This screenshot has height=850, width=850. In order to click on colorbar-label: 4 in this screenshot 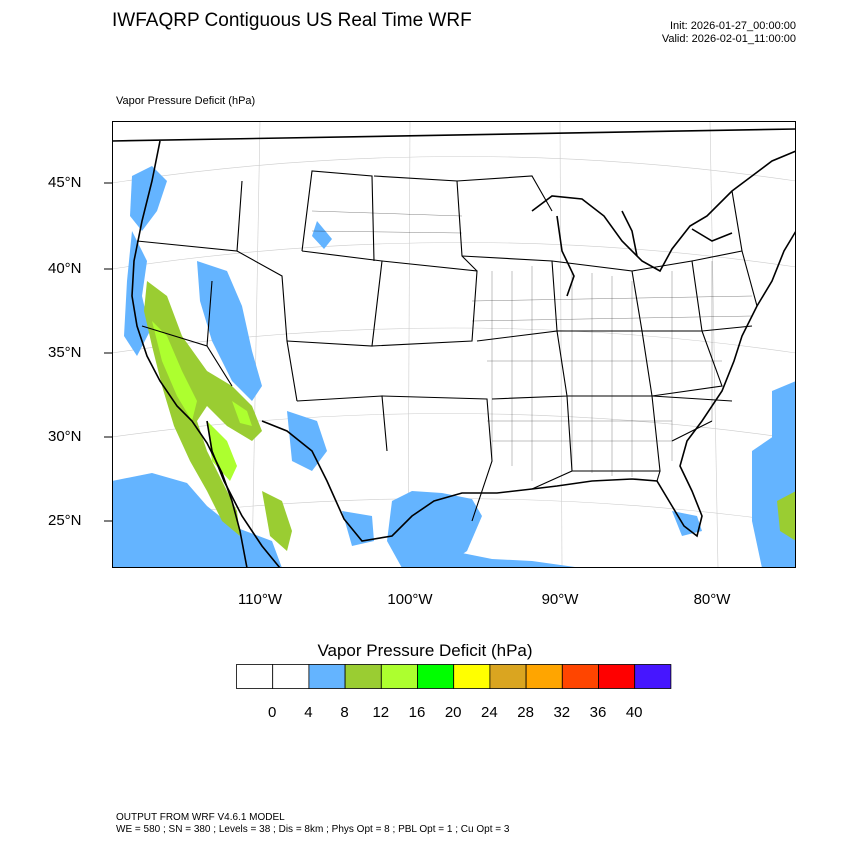, I will do `click(308, 712)`.